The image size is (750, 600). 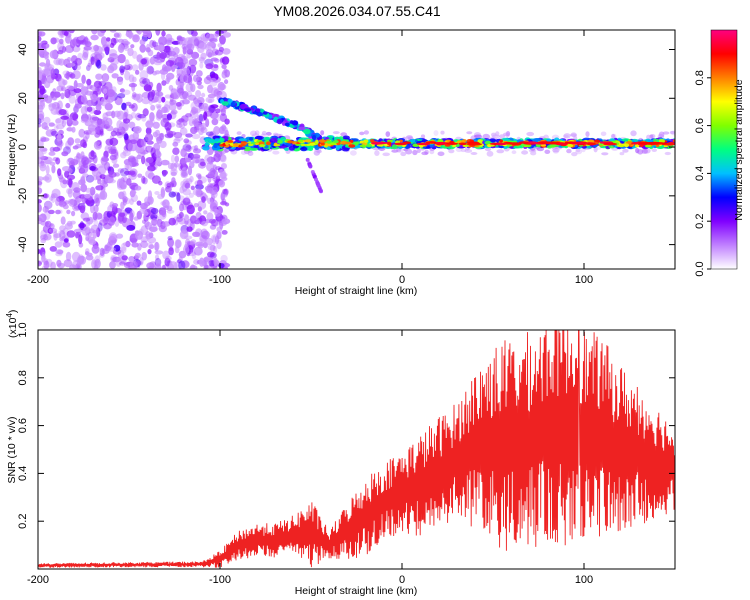 I want to click on spectrogram-y-tick-label: -20, so click(x=23, y=196).